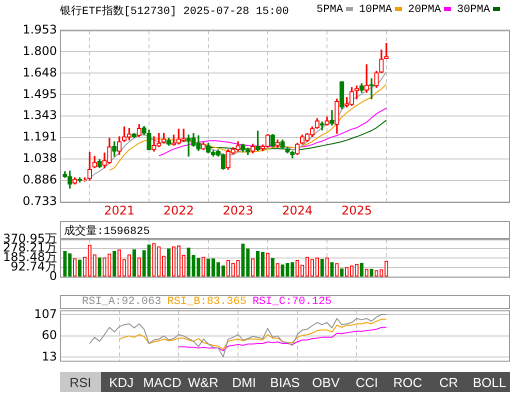 The width and height of the screenshot is (522, 406). Describe the element at coordinates (49, 356) in the screenshot. I see `y-tick-label: 13` at that location.